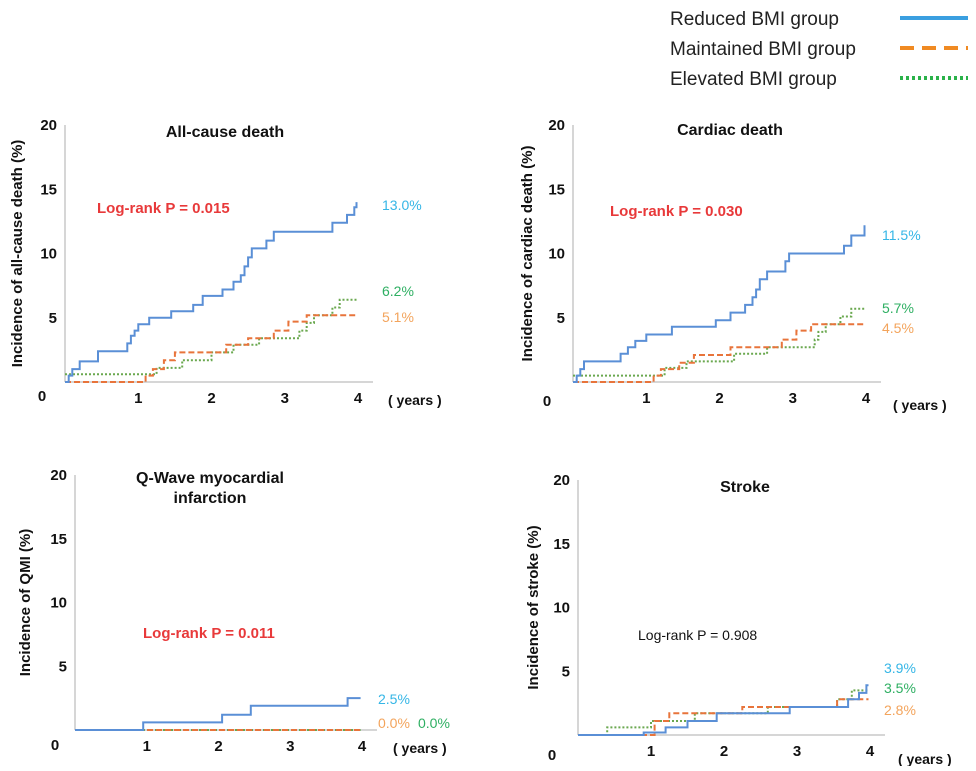 This screenshot has width=976, height=771. I want to click on end-value-label-elevated: 5.7%, so click(898, 308).